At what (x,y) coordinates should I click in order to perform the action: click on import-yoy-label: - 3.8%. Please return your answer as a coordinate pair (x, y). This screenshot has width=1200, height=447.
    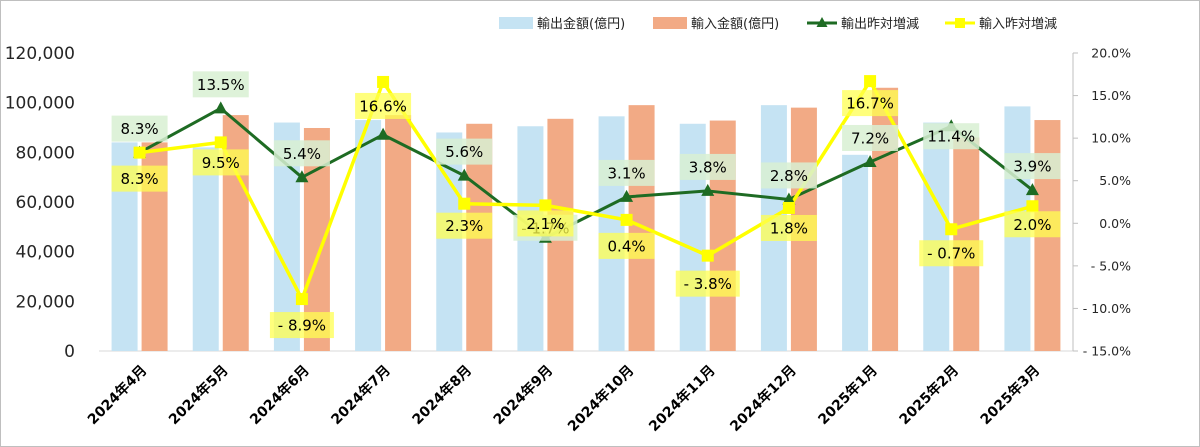
    Looking at the image, I should click on (708, 284).